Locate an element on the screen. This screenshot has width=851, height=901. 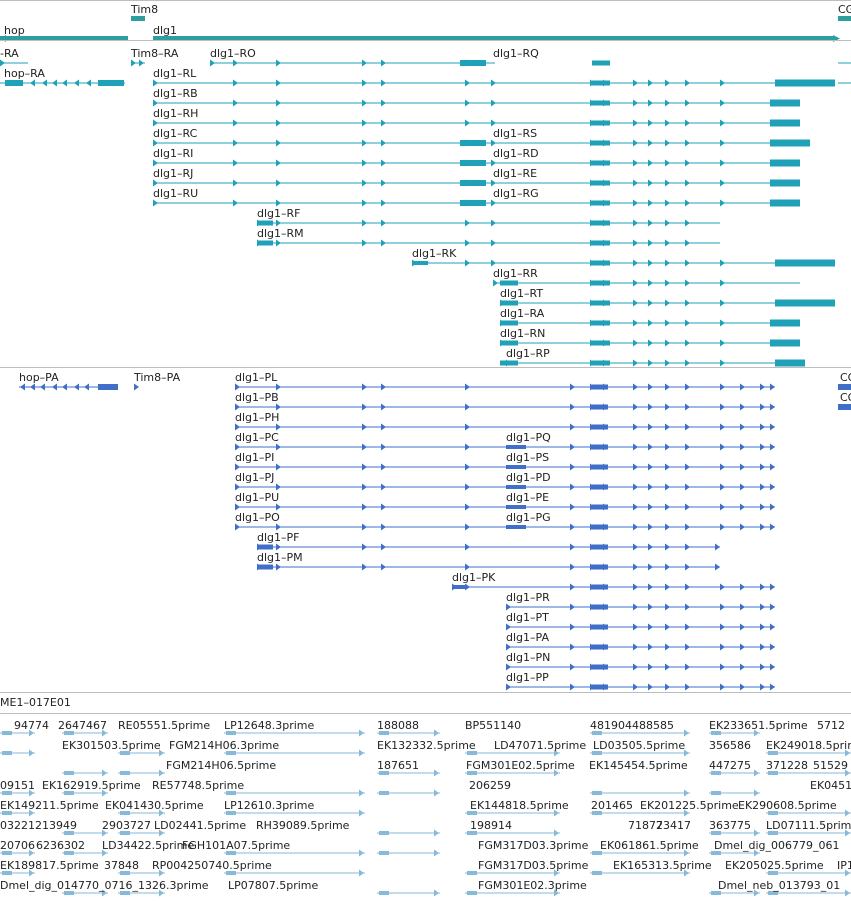
est-label: EK165313.5prime is located at coordinates (662, 865).